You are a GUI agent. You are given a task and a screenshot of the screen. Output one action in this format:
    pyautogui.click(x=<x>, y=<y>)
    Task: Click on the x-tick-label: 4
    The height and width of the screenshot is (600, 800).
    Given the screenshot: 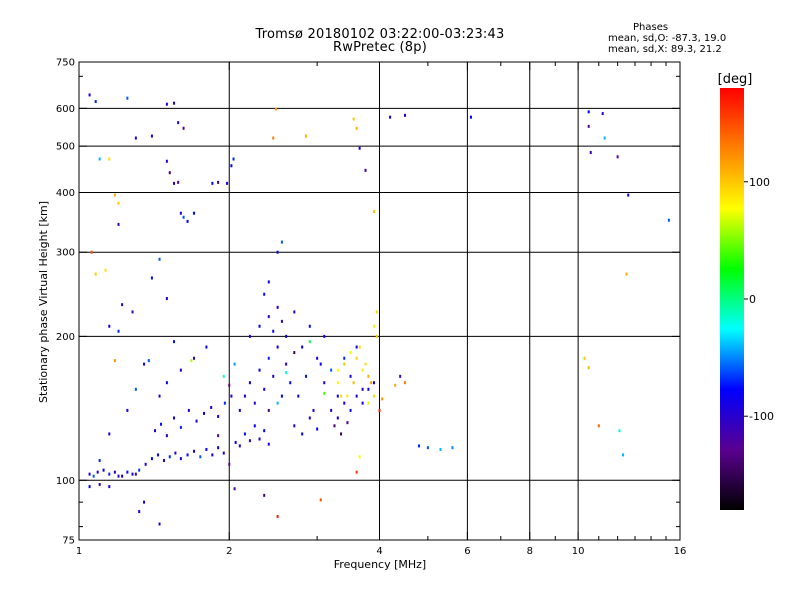 What is the action you would take?
    pyautogui.click(x=379, y=551)
    